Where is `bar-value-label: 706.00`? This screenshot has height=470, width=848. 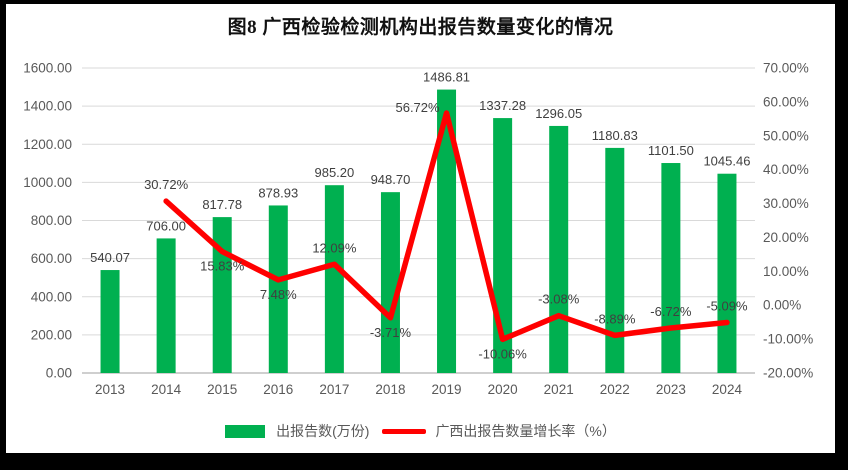 bar-value-label: 706.00 is located at coordinates (166, 225).